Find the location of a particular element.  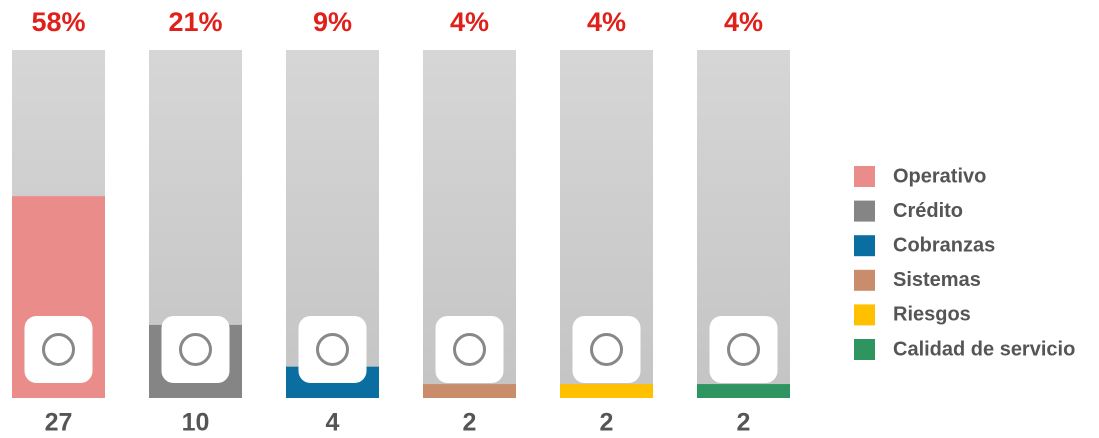

count-label: 27 is located at coordinates (59, 423).